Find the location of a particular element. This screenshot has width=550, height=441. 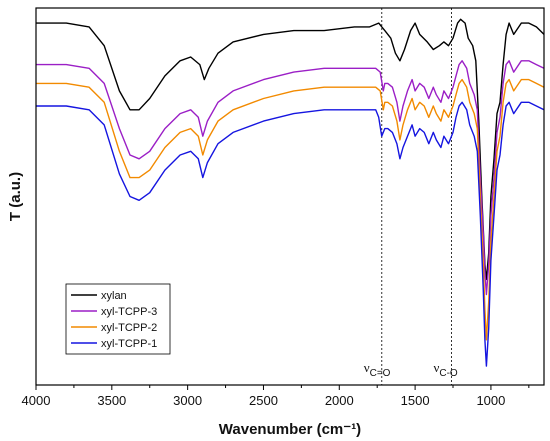

annotation-label-1: νC=O is located at coordinates (377, 369).